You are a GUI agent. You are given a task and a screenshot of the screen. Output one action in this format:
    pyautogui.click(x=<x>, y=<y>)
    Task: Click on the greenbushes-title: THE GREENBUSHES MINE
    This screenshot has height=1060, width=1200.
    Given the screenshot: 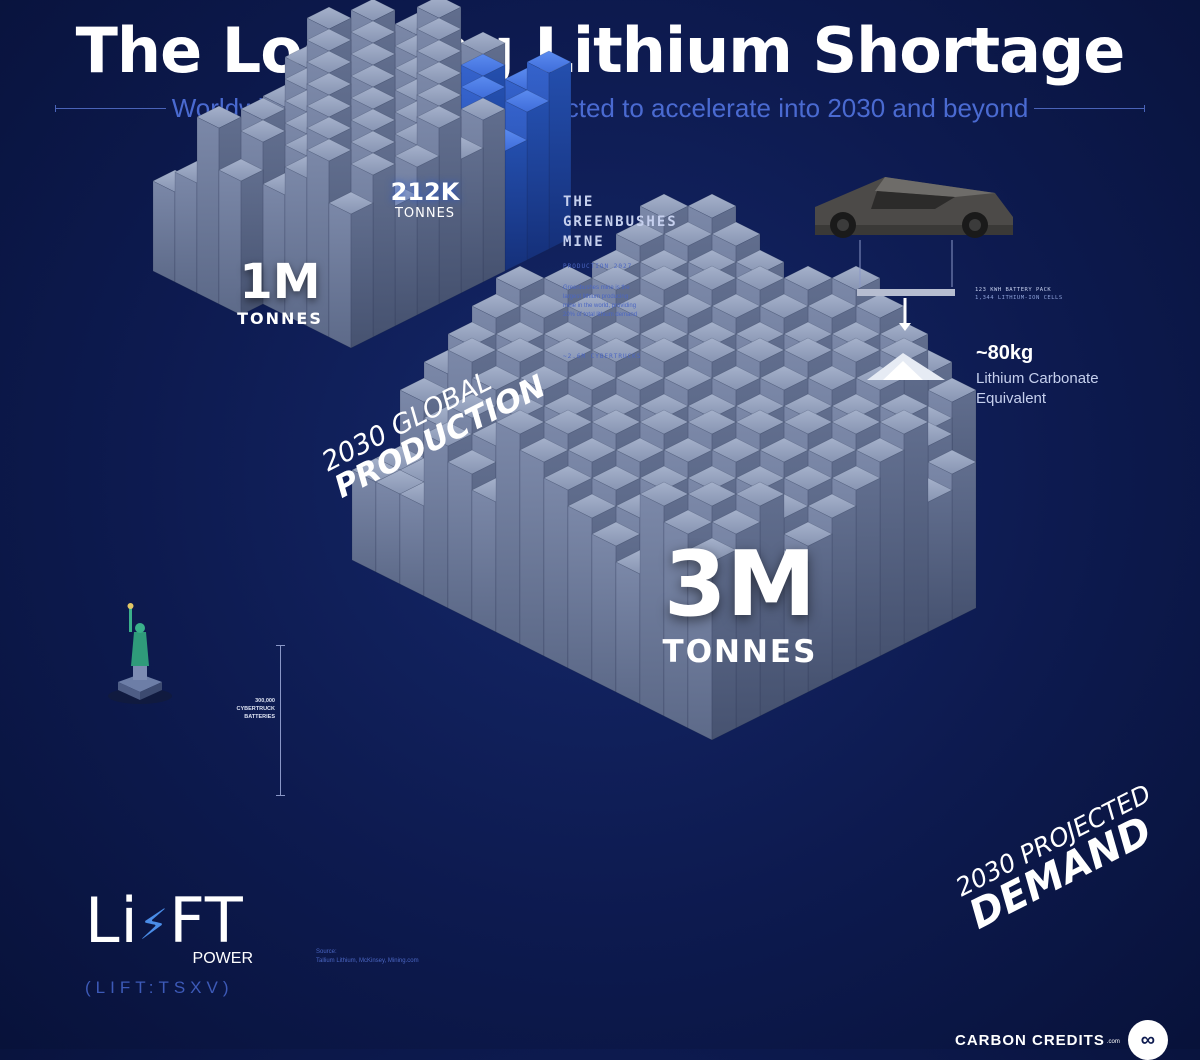 What is the action you would take?
    pyautogui.click(x=620, y=222)
    